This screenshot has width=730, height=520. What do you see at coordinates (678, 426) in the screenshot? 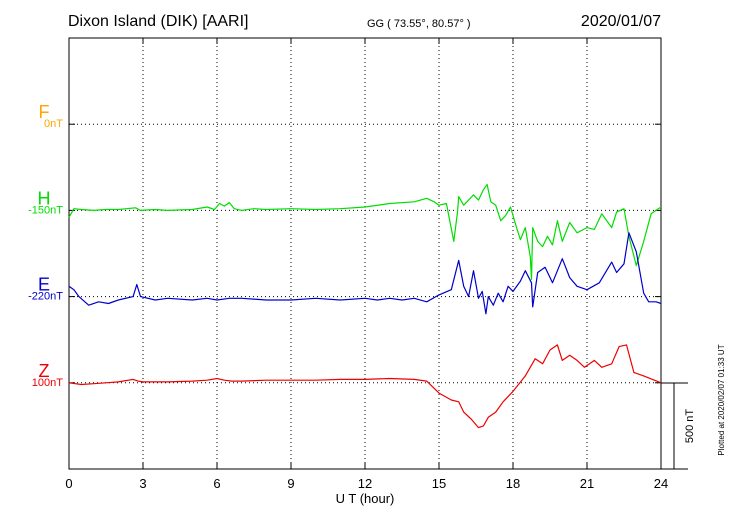
I see `scale-bar: 500 nT` at bounding box center [678, 426].